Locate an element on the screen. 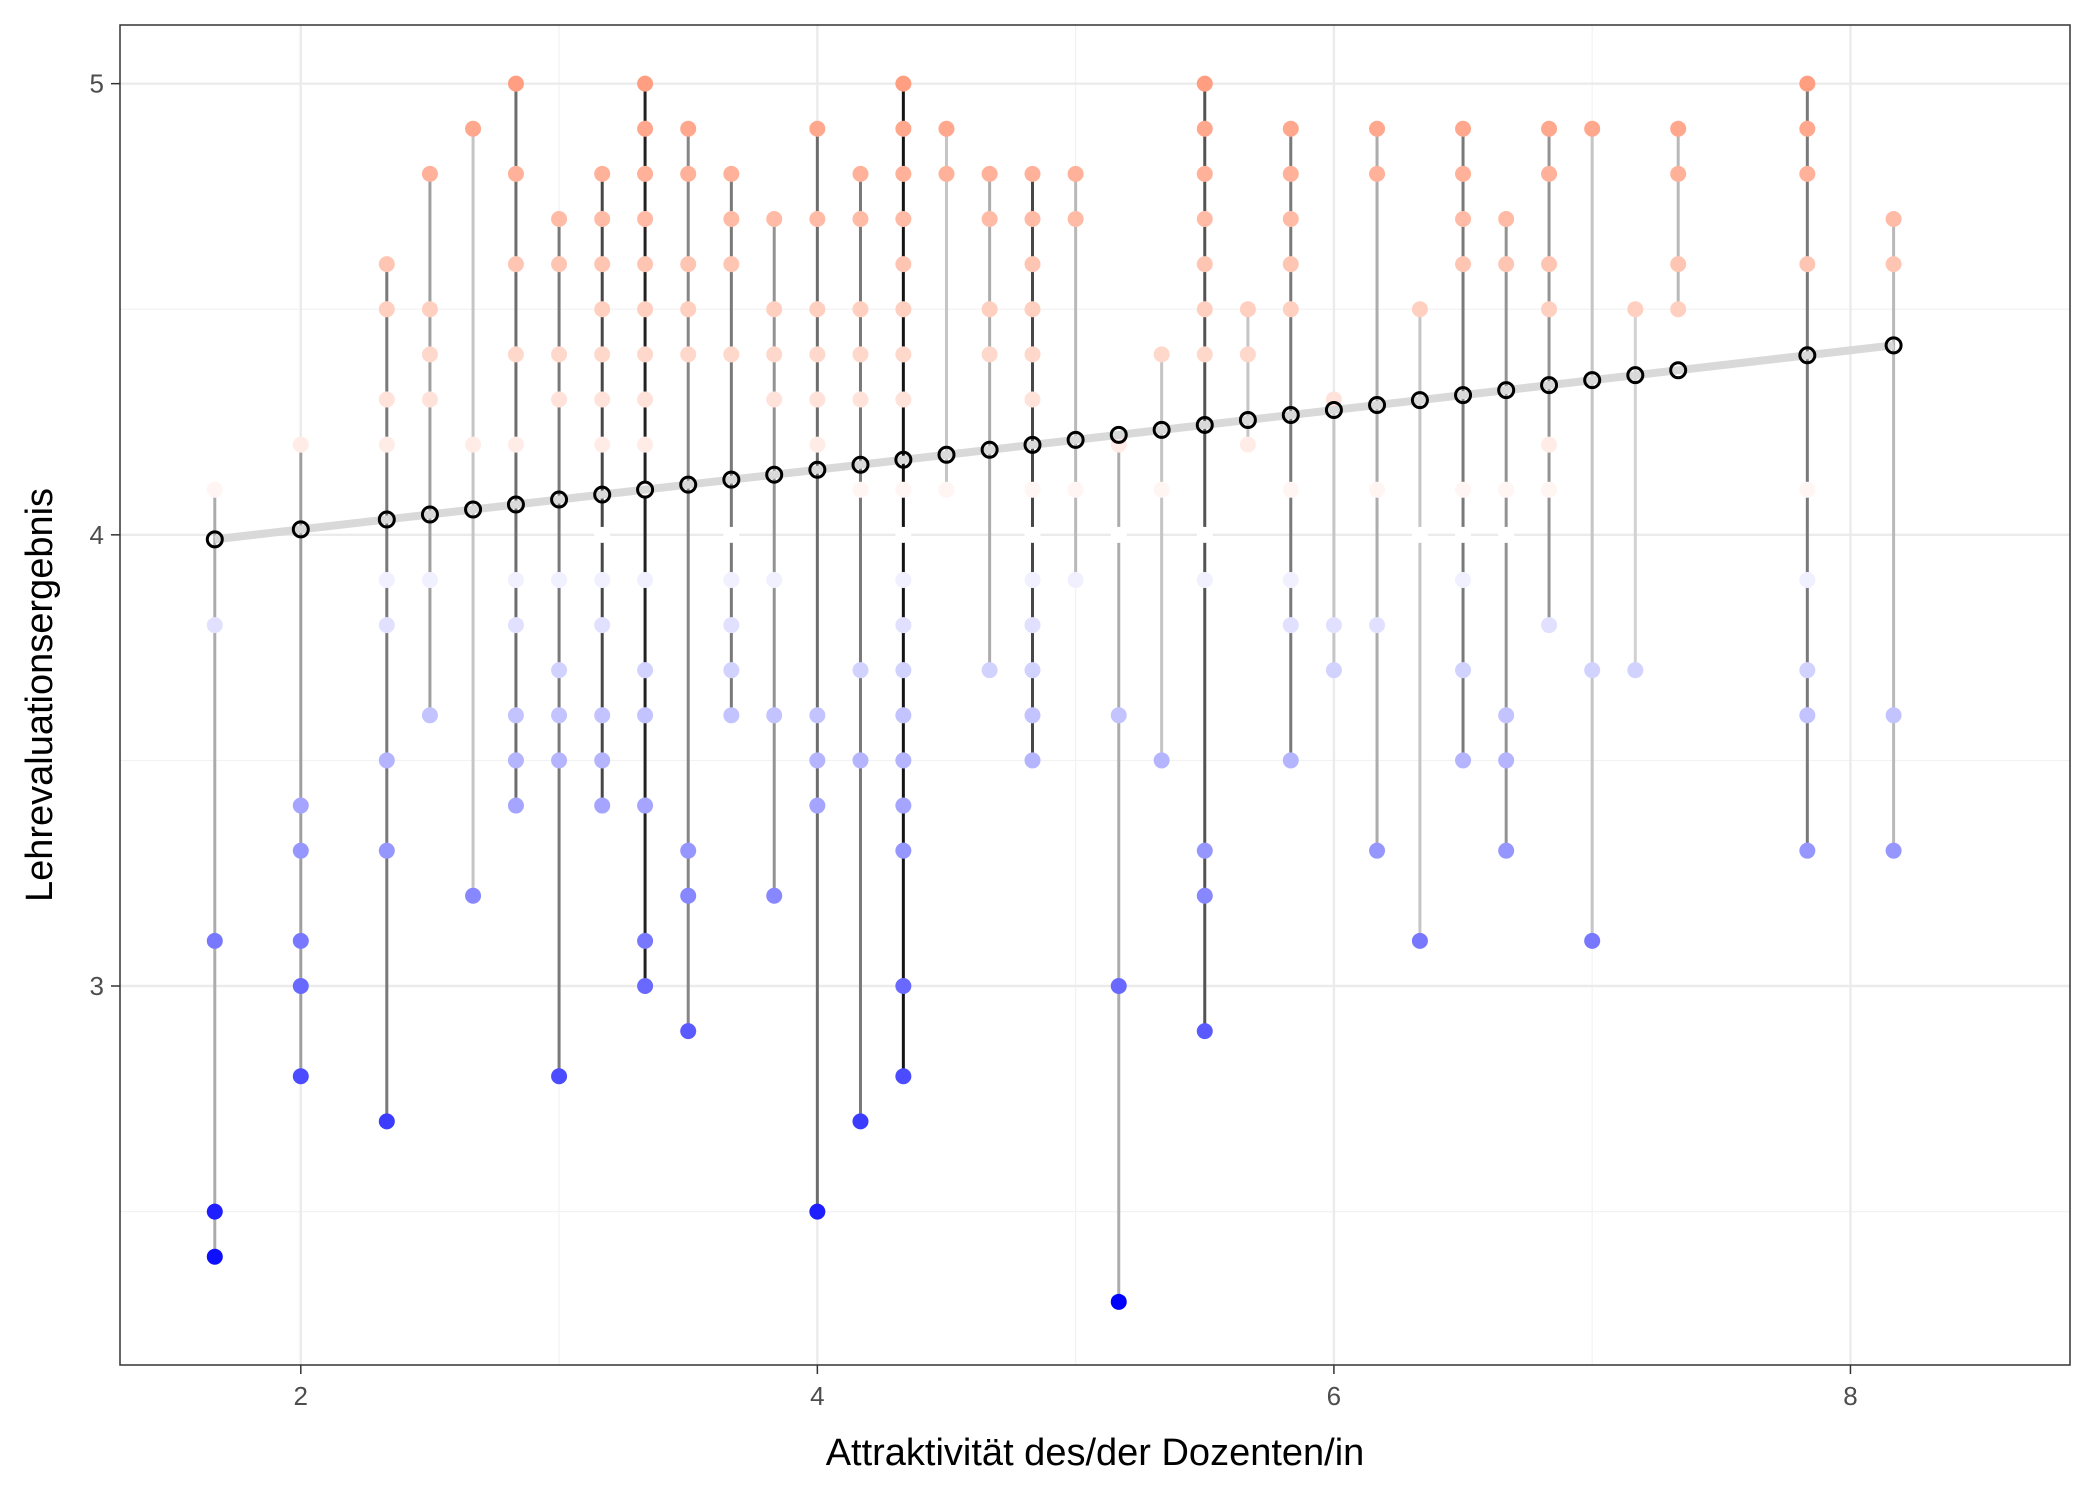 This screenshot has height=1500, width=2100. x-tick-label: 8 is located at coordinates (1850, 1396).